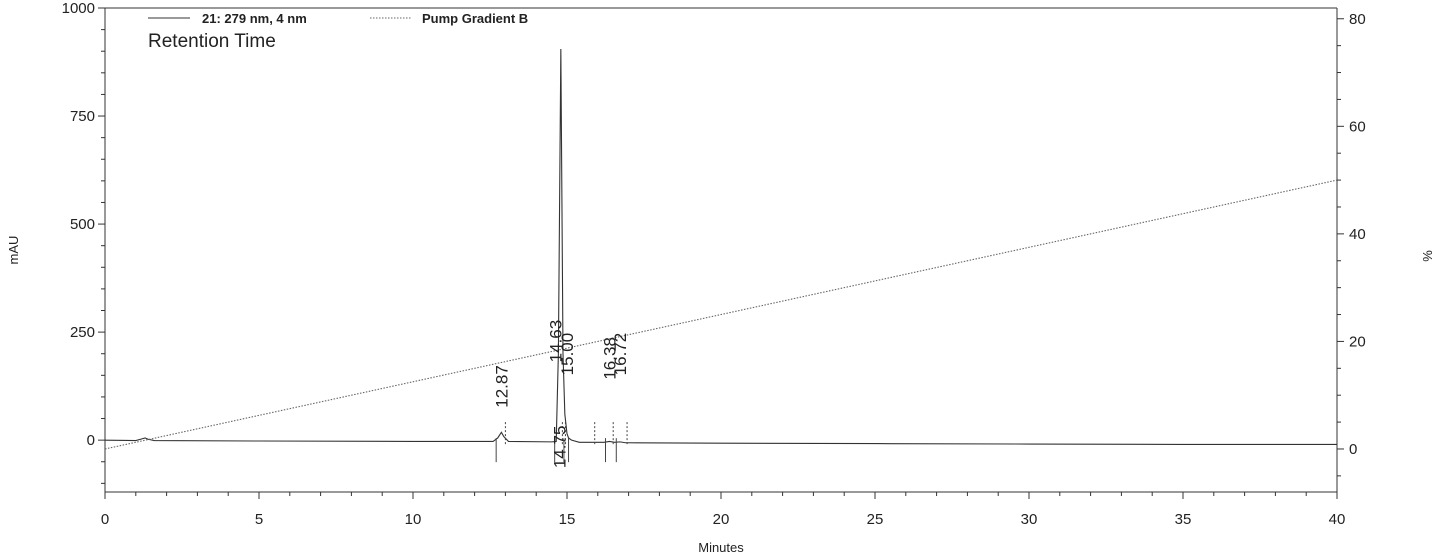  What do you see at coordinates (82, 332) in the screenshot?
I see `left-y-tick-label: 250` at bounding box center [82, 332].